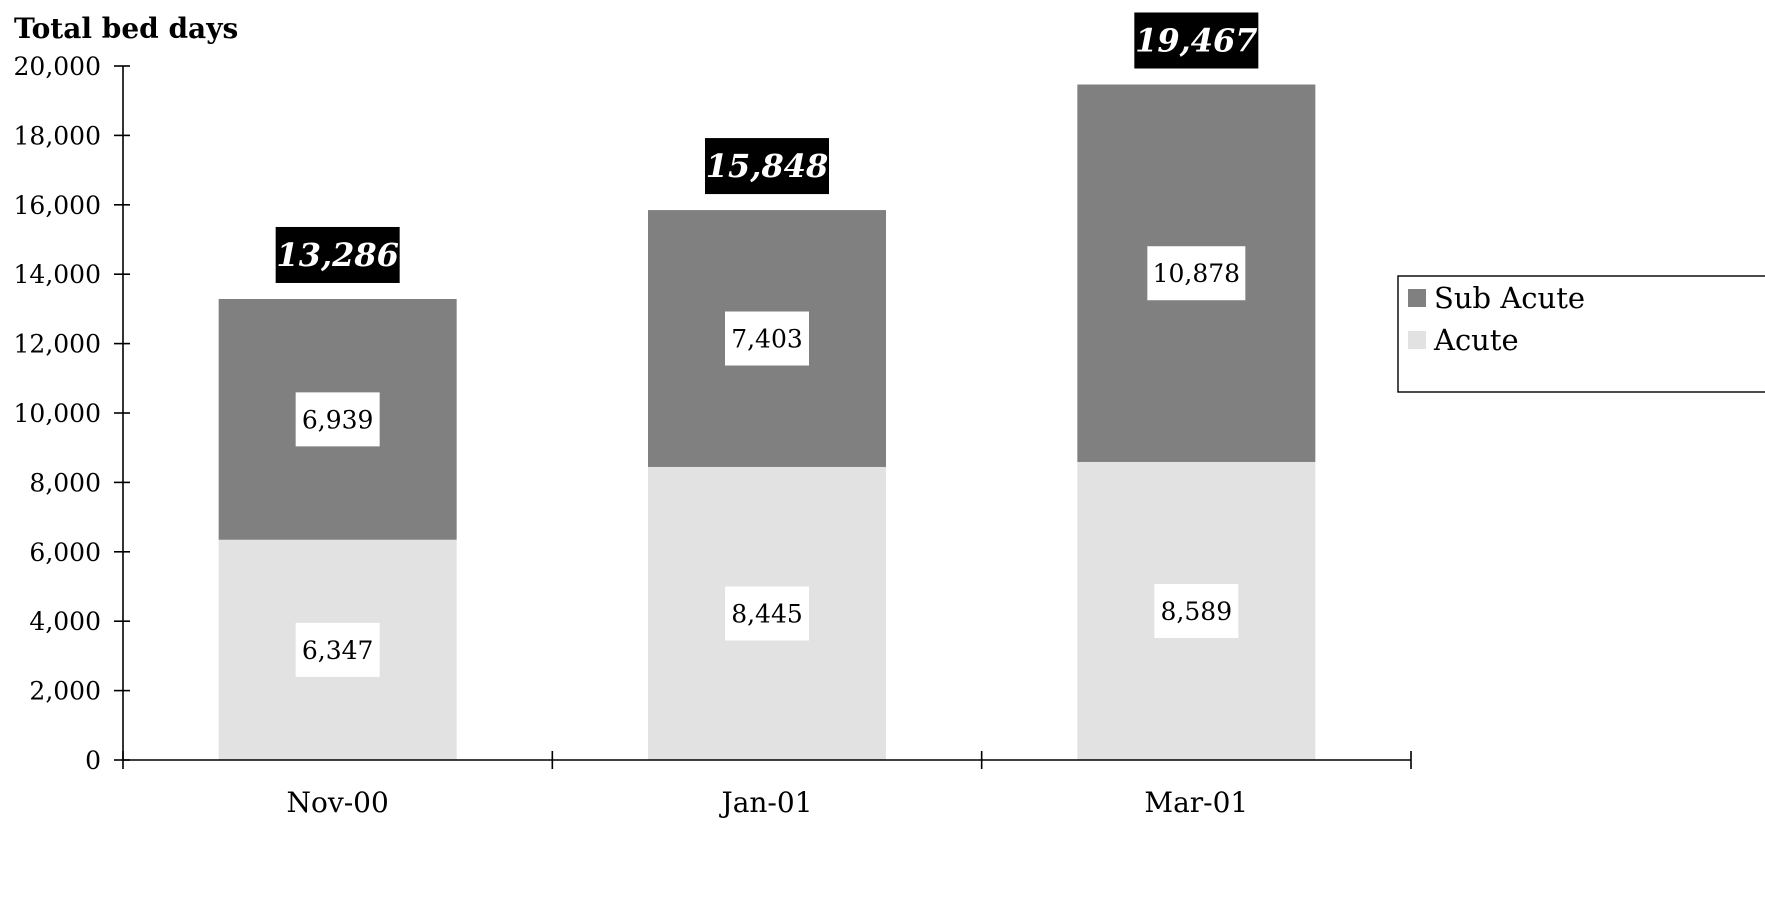 Image resolution: width=1765 pixels, height=917 pixels. What do you see at coordinates (65, 552) in the screenshot?
I see `y-tick-label: 6,000` at bounding box center [65, 552].